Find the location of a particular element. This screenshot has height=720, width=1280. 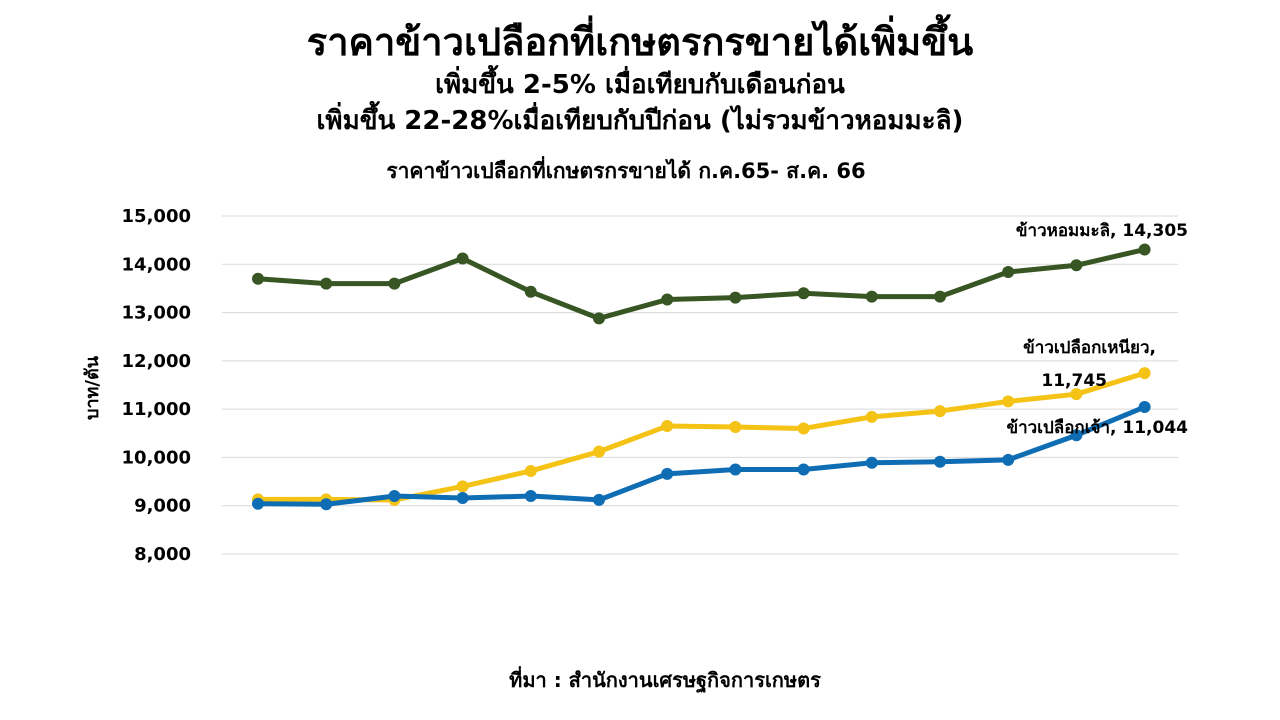

data-label-glutinous-name: ข้าวเปลือกเหนียว, is located at coordinates (1089, 347).